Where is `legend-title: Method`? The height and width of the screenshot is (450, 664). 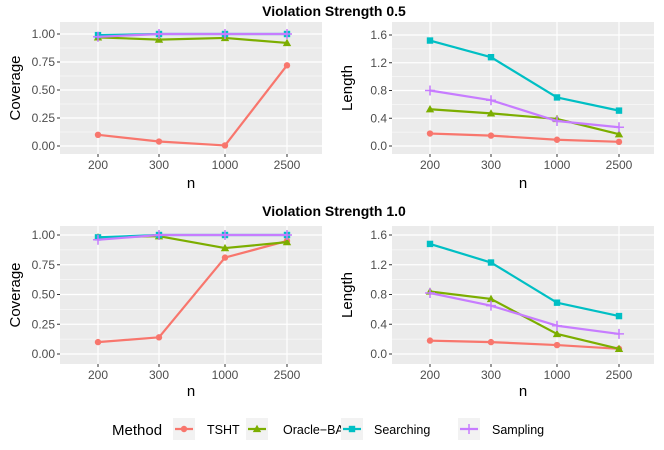
legend-title: Method is located at coordinates (137, 430).